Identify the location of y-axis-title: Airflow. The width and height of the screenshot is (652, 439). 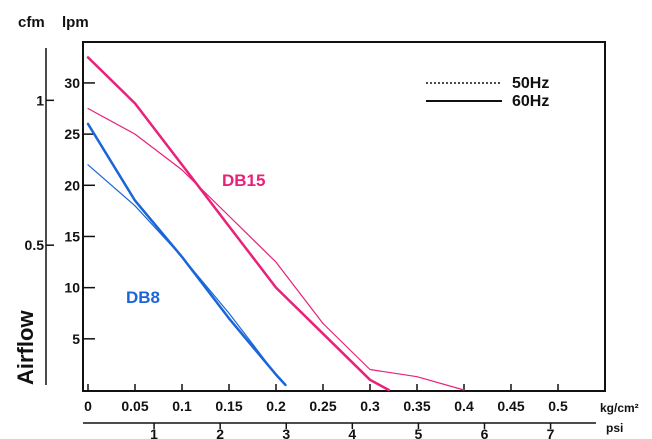
(25, 347).